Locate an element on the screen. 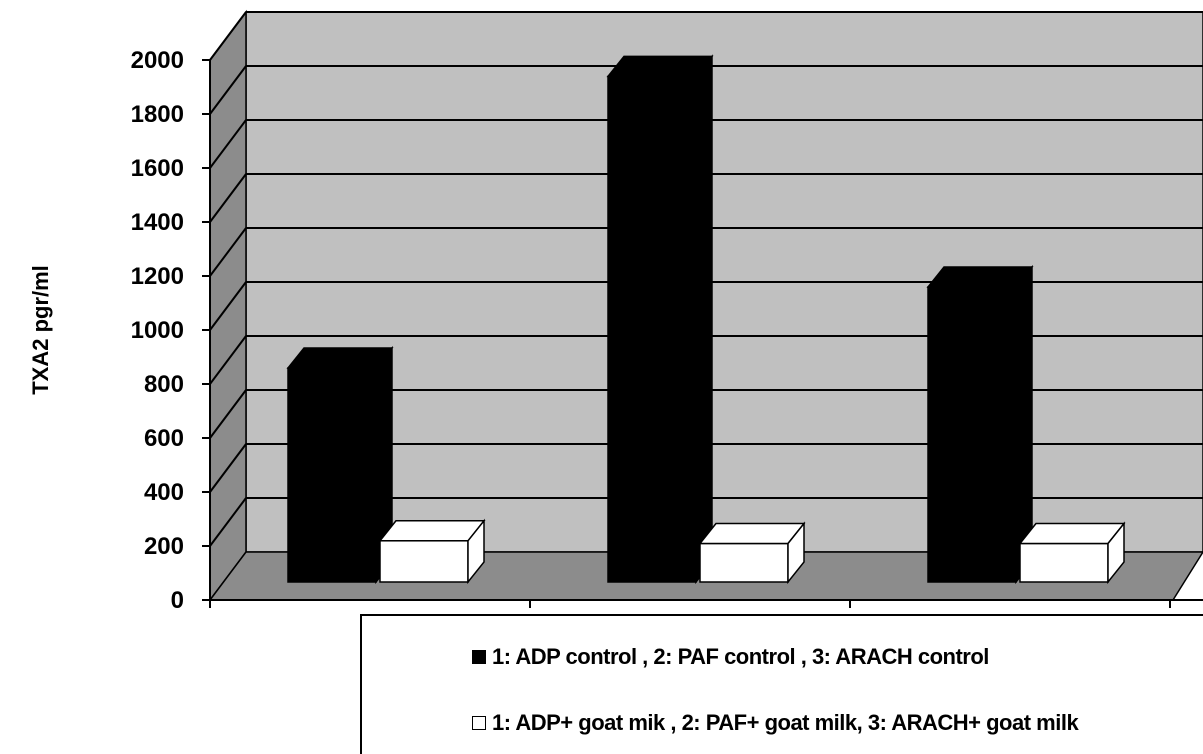 The height and width of the screenshot is (754, 1203). y-tick-label: 600 is located at coordinates (164, 438).